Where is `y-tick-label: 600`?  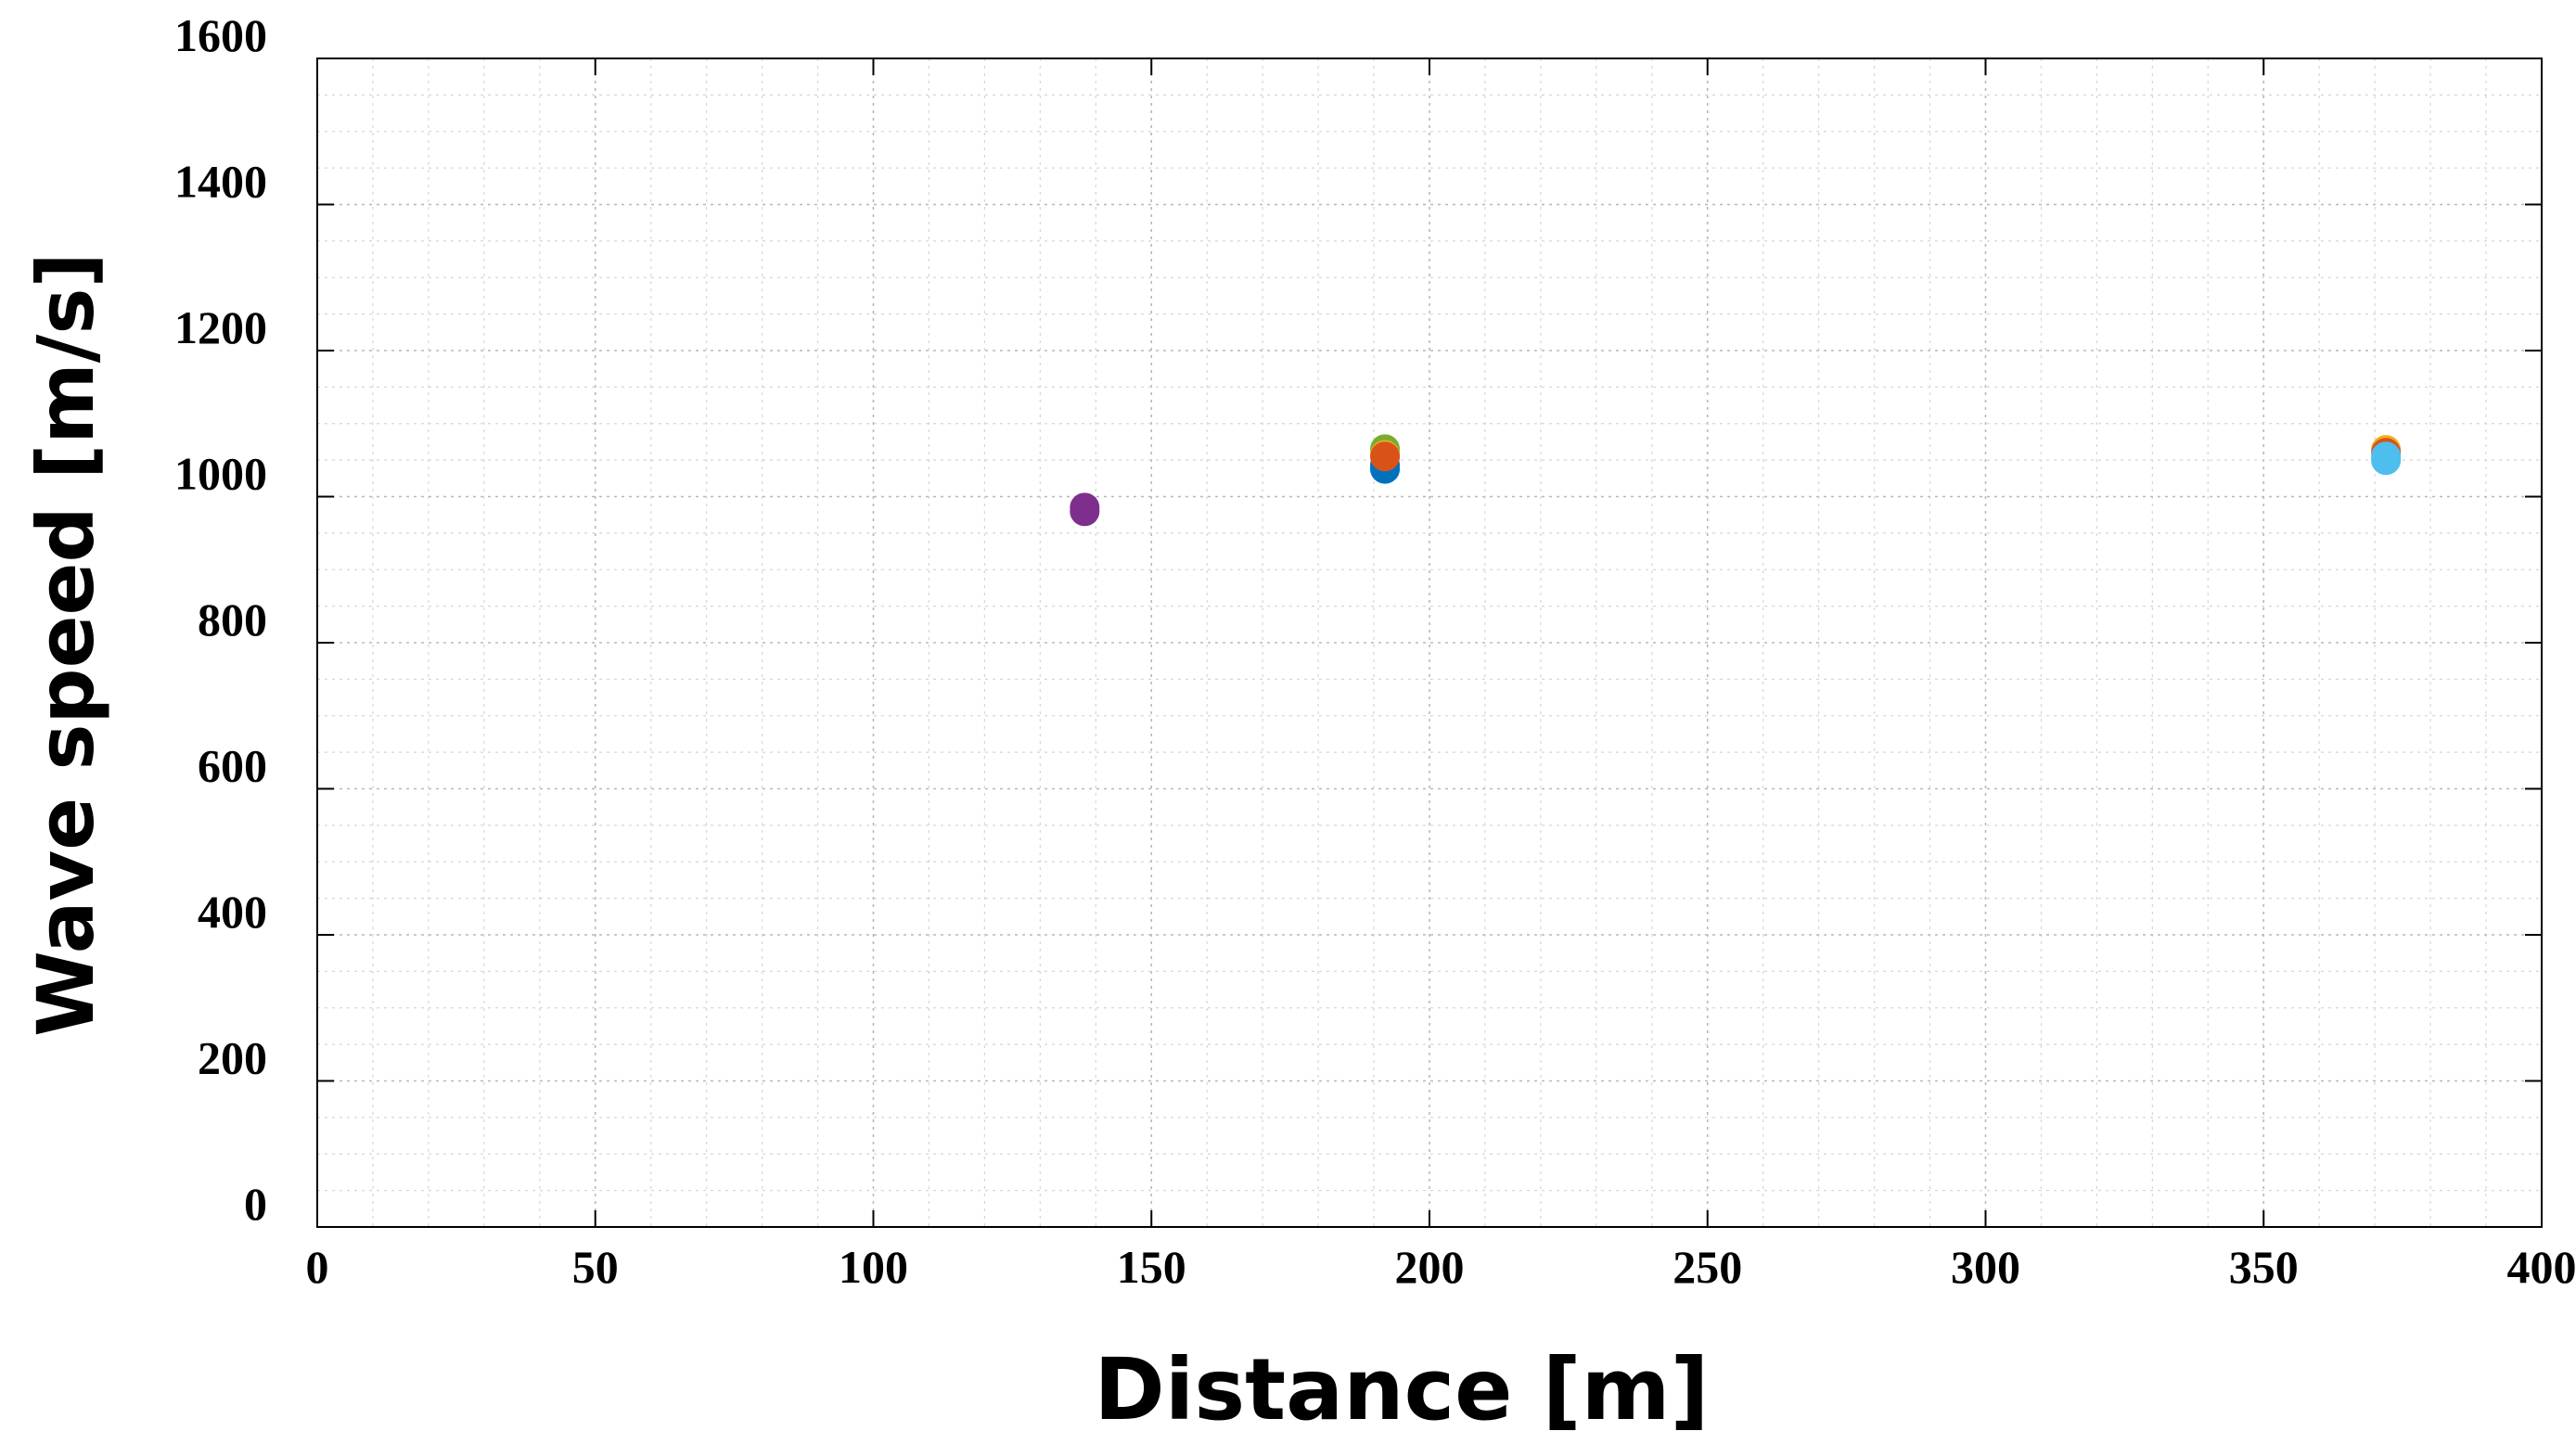
y-tick-label: 600 is located at coordinates (232, 766).